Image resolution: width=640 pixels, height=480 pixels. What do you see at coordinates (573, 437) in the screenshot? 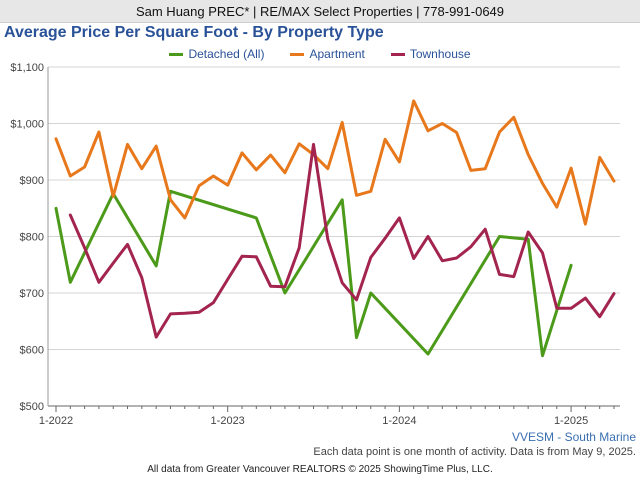
I see `source-label: VVESM - South Marine` at bounding box center [573, 437].